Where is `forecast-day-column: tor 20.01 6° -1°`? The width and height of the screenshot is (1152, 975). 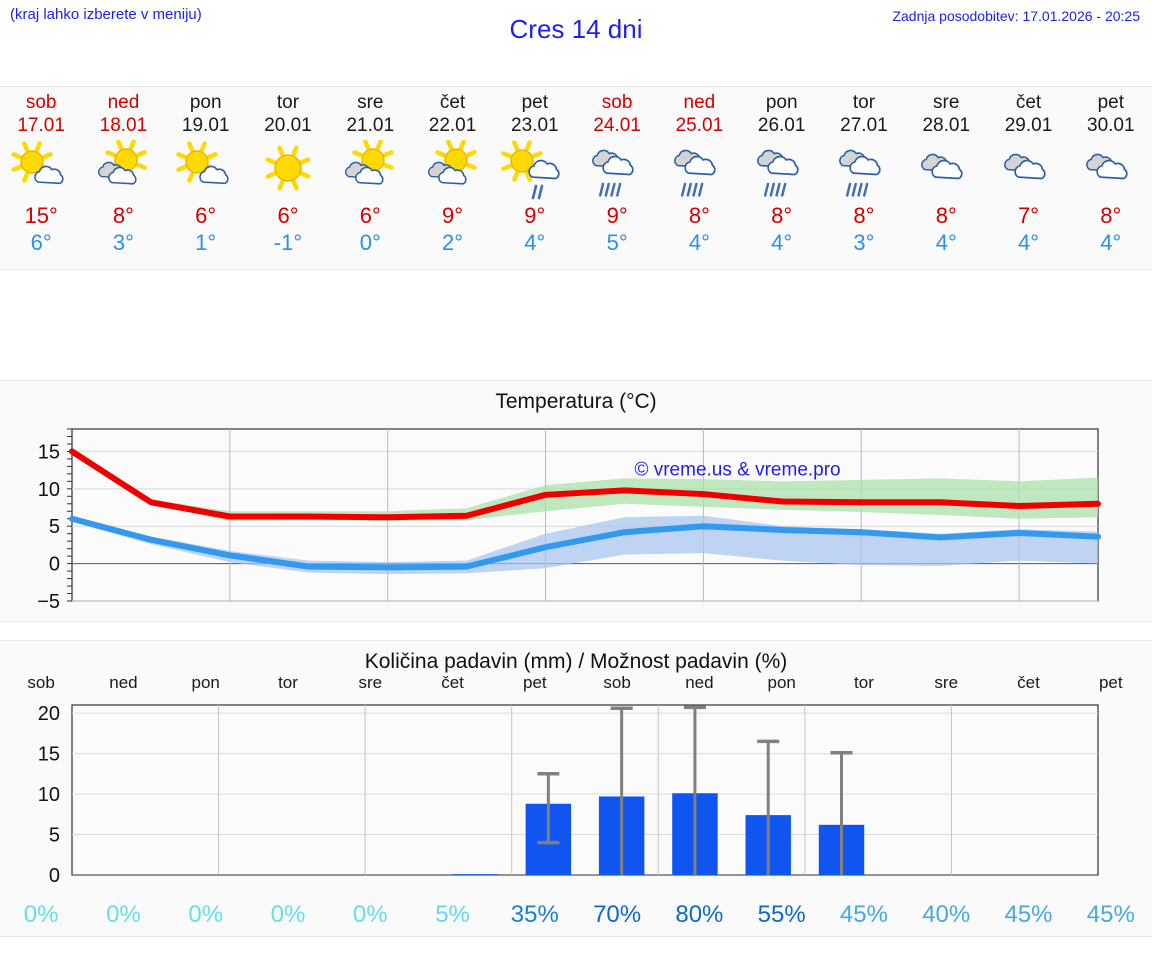
forecast-day-column: tor 20.01 6° -1° is located at coordinates (288, 178).